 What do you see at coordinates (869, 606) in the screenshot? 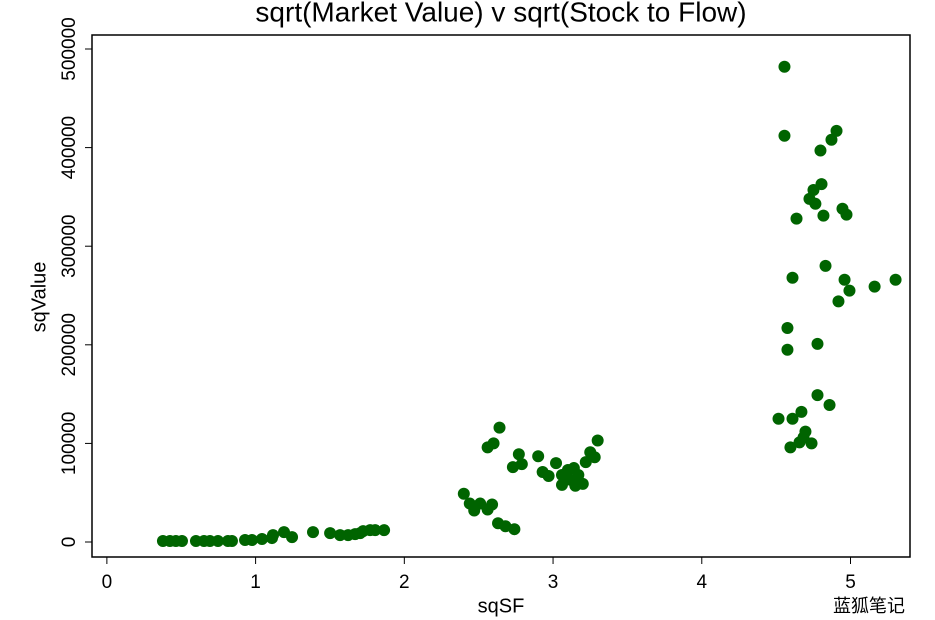
I see `watermark: 蓝狐笔记` at bounding box center [869, 606].